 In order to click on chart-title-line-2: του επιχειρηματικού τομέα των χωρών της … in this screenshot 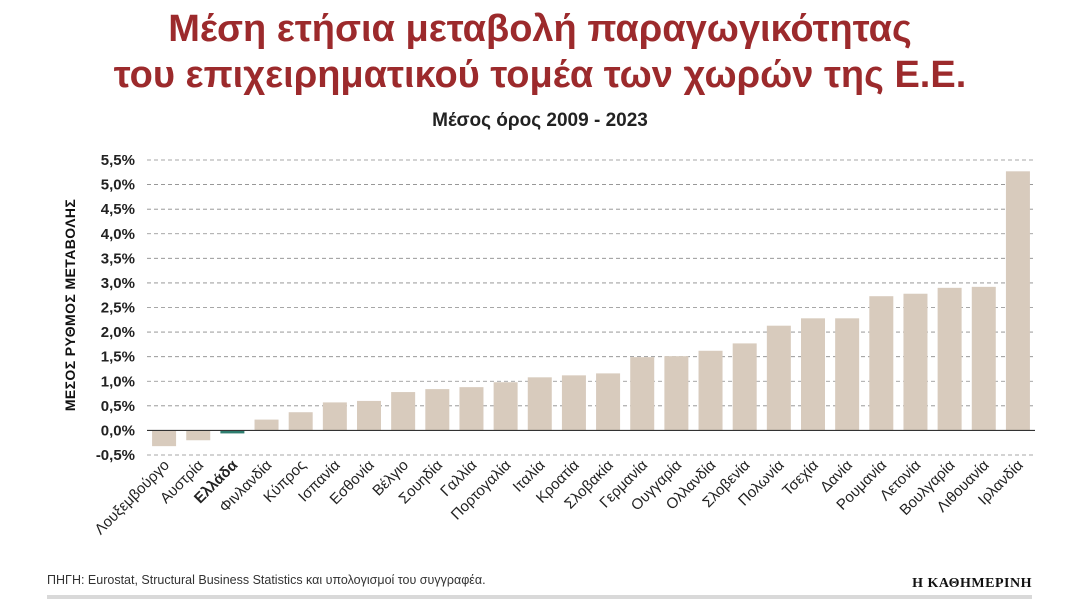, I will do `click(540, 75)`.